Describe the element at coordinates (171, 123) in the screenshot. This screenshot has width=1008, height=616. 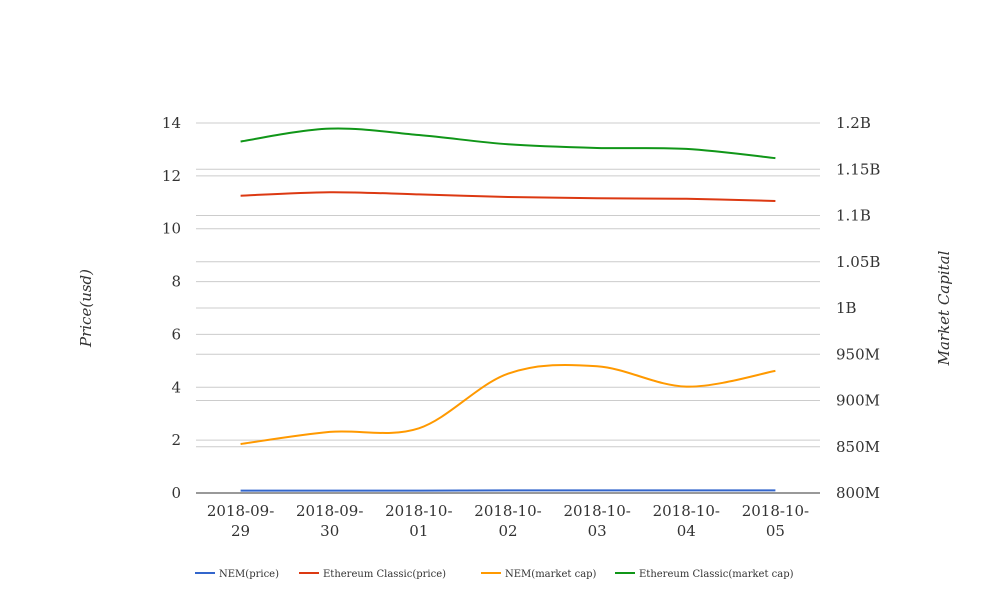
I see `left-axis-tick-label: 14` at that location.